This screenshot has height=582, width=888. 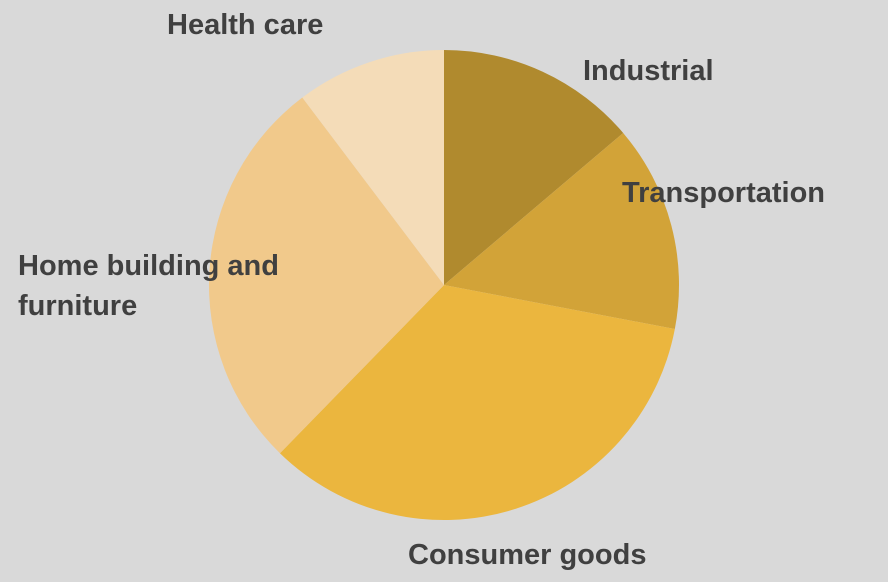 I want to click on slice-label: Transportation, so click(x=724, y=193).